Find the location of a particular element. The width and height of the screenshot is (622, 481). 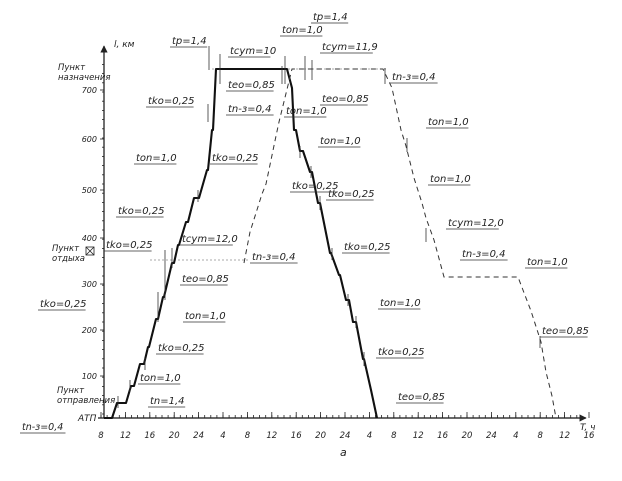

y-tick-label: 200 is located at coordinates (89, 330).